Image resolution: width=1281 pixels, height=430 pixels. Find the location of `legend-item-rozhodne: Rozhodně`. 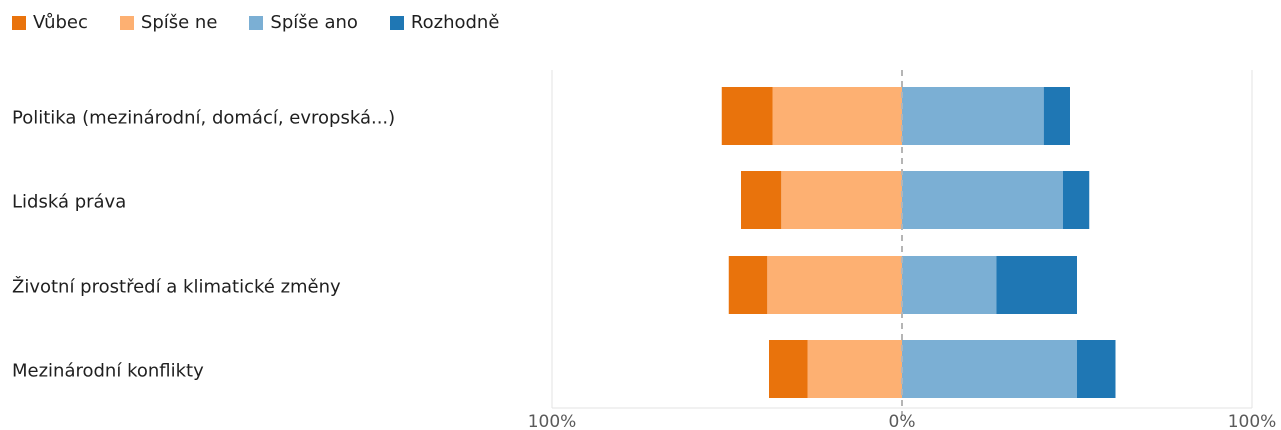

legend-item-rozhodne: Rozhodně is located at coordinates (444, 22).